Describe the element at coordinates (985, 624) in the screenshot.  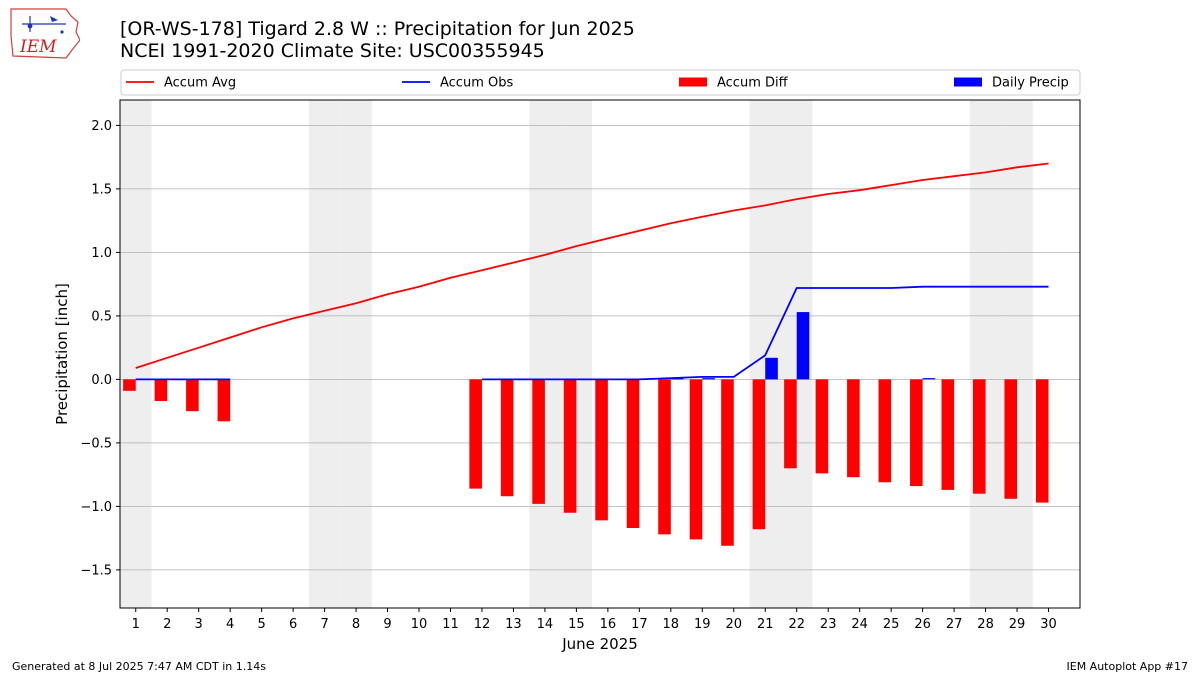
I see `x-tick-label: 28` at that location.